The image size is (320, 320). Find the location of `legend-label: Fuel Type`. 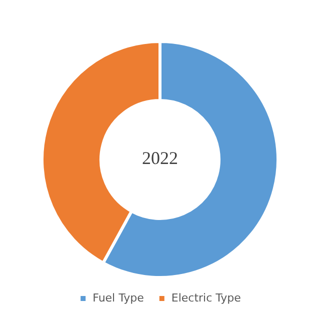

legend-label: Fuel Type is located at coordinates (118, 297).